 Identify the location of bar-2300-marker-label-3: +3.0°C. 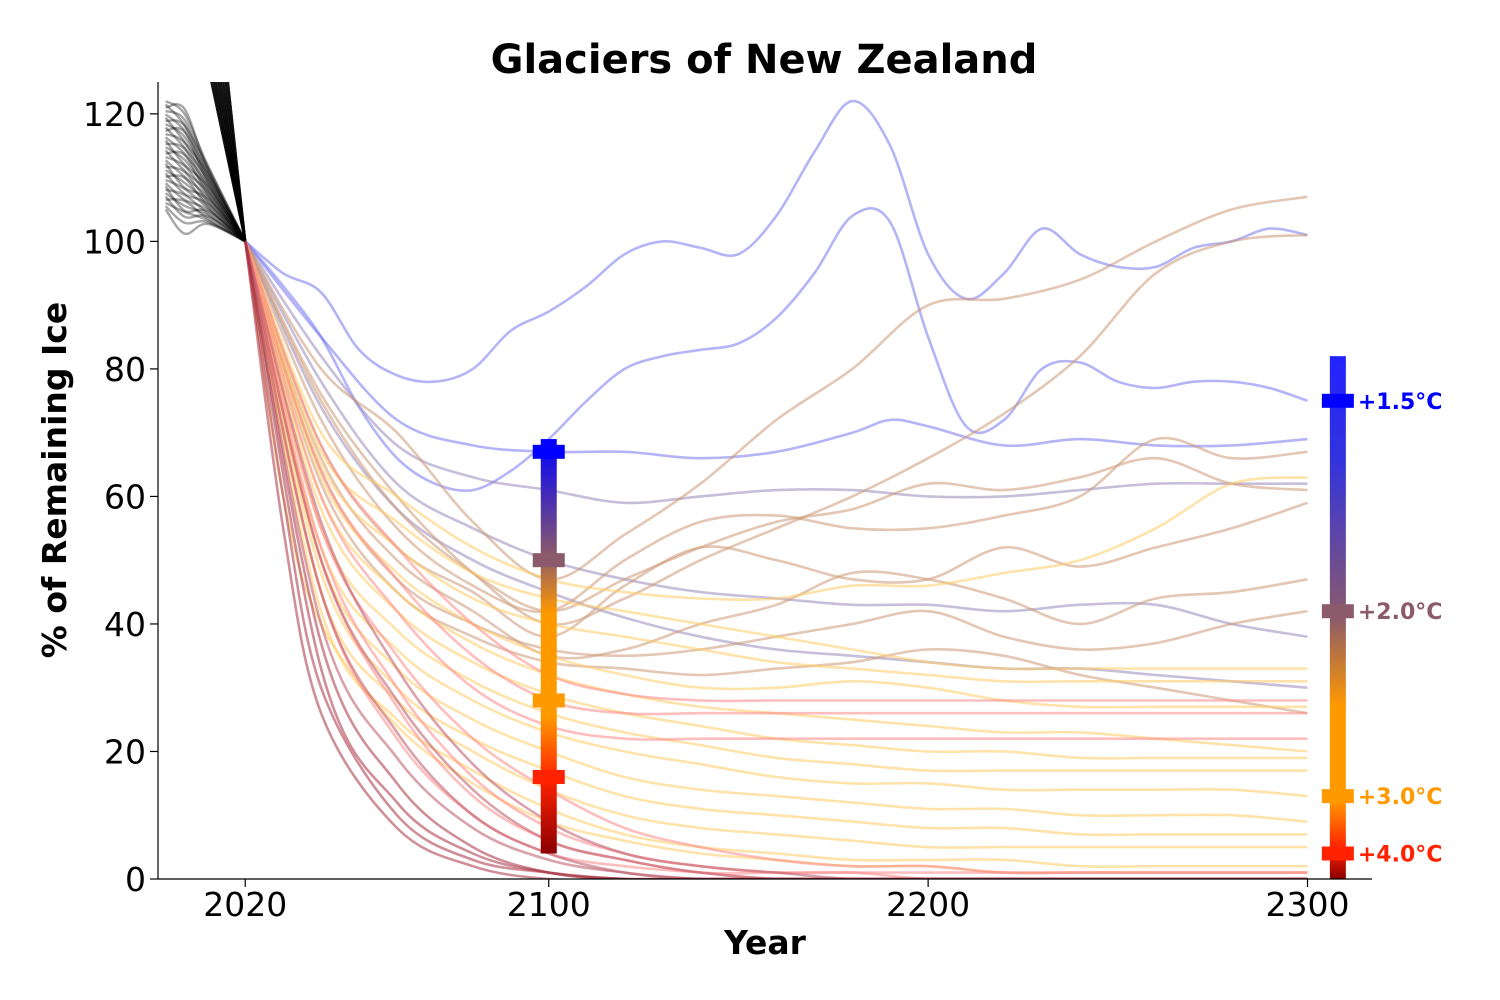
(1400, 797).